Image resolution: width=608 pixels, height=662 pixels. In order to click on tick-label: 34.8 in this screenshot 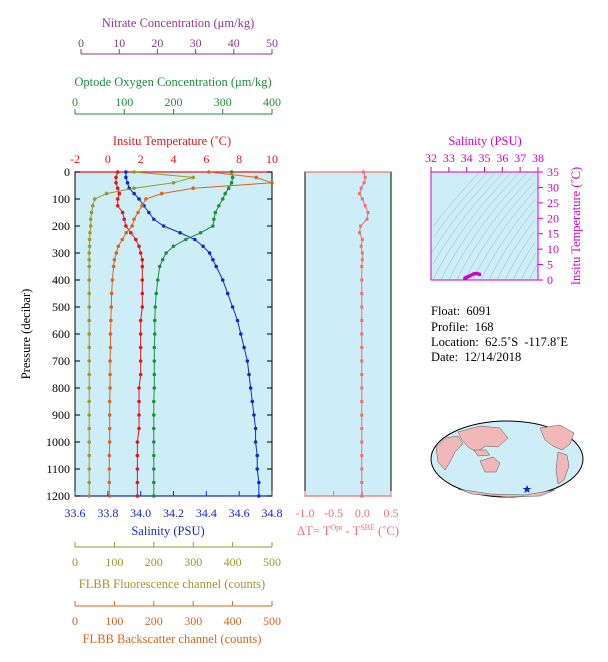, I will do `click(272, 513)`.